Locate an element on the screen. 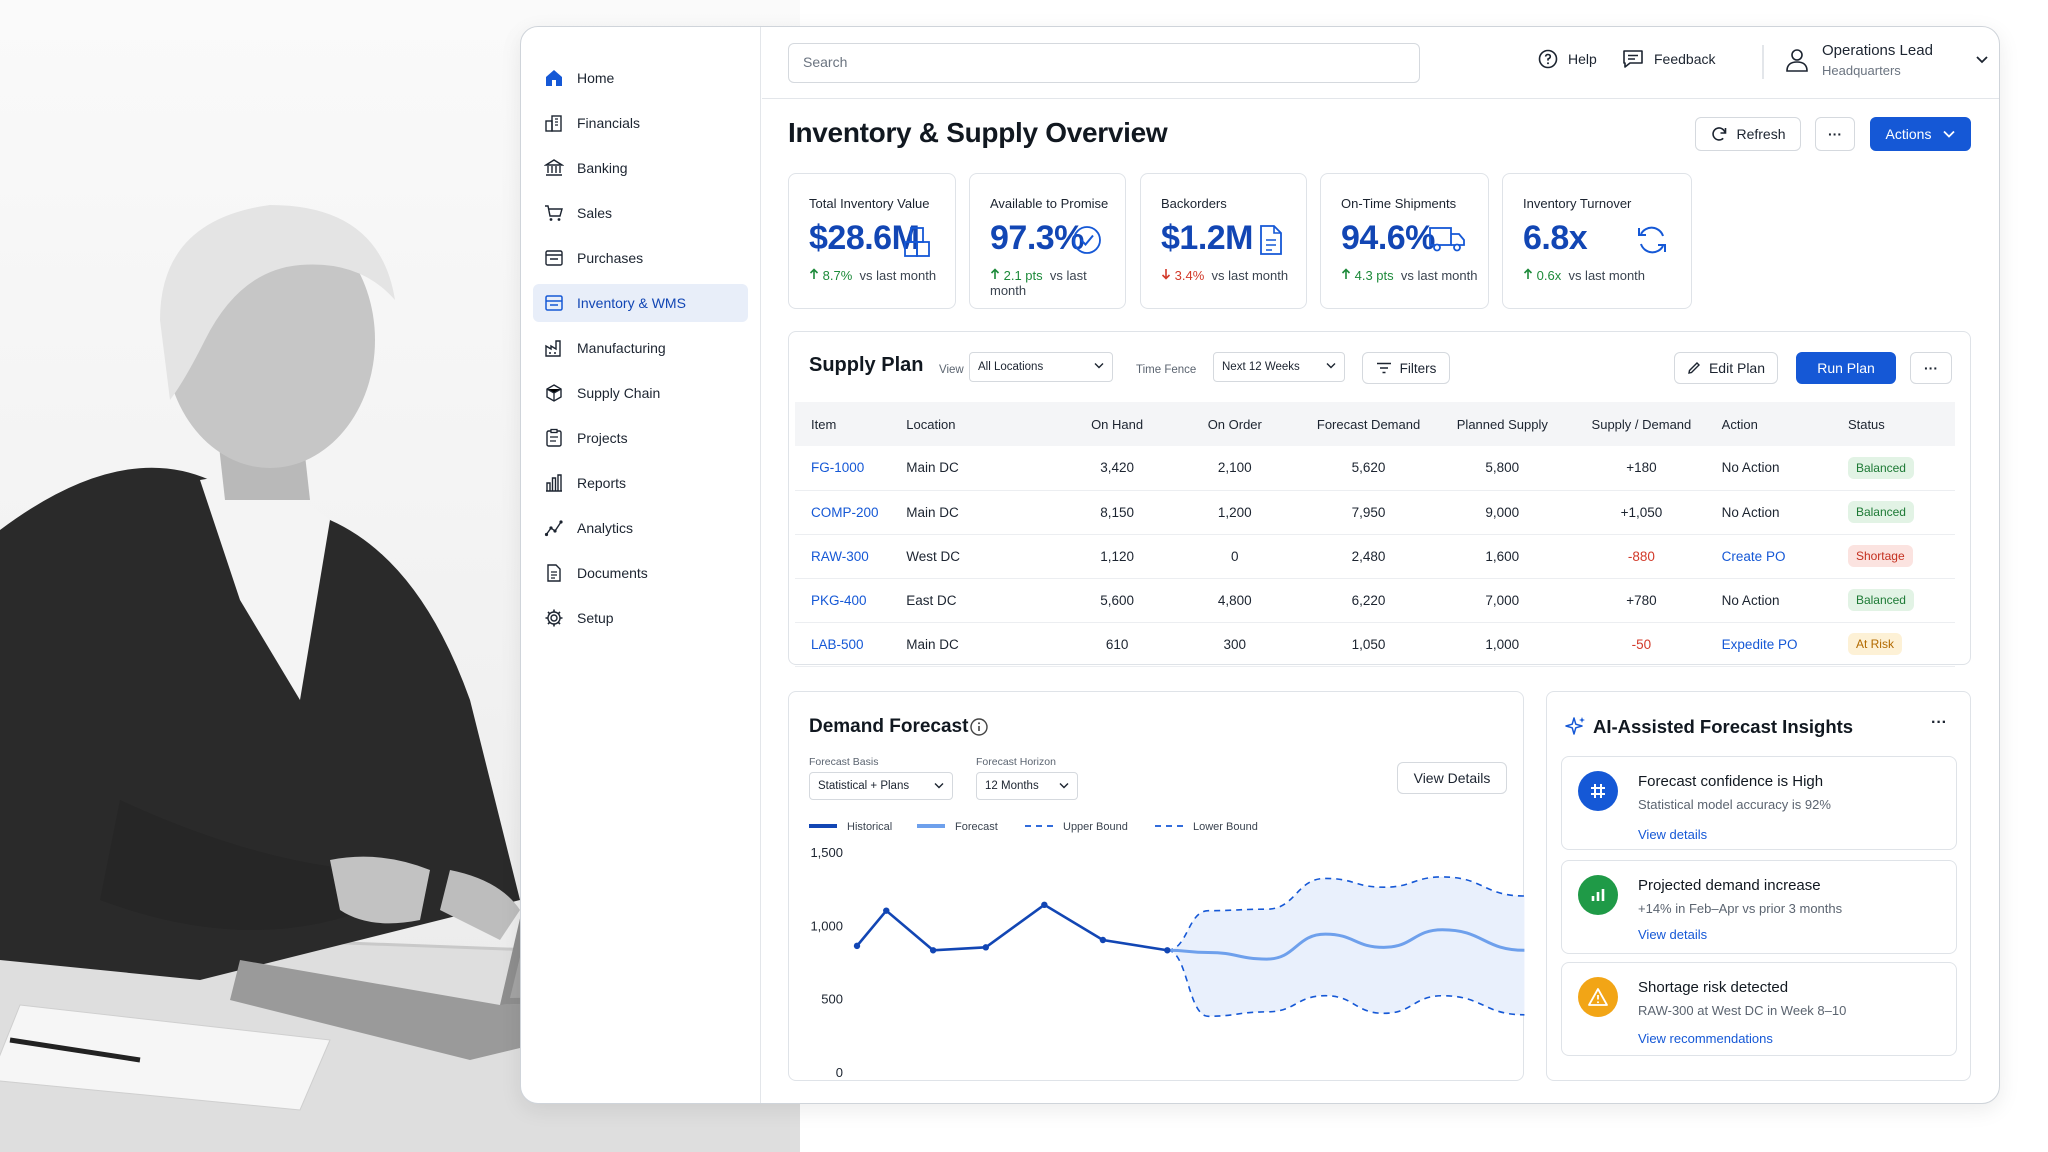  sidebar-item-label: Projects is located at coordinates (602, 438).